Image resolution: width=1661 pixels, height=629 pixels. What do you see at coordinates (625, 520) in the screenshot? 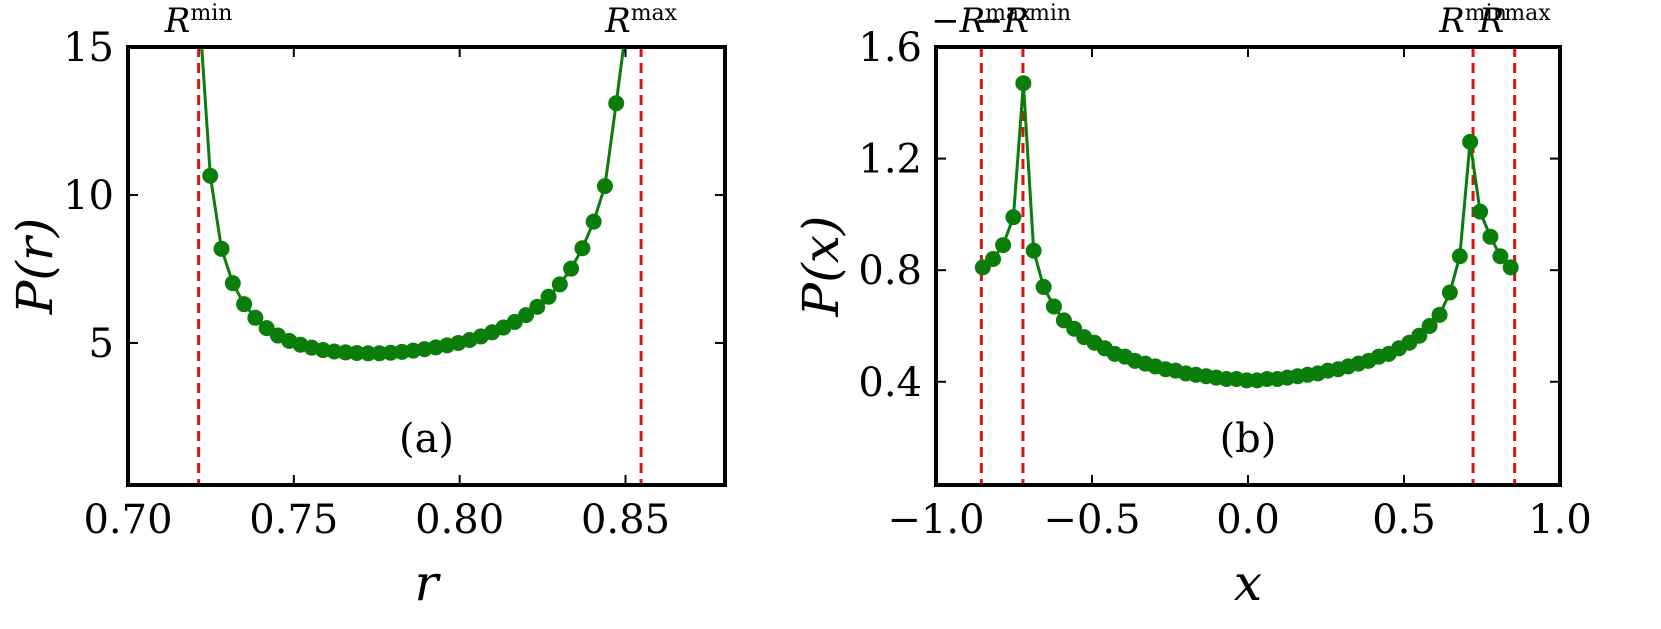
I see `x-tick-label: 0.85` at bounding box center [625, 520].